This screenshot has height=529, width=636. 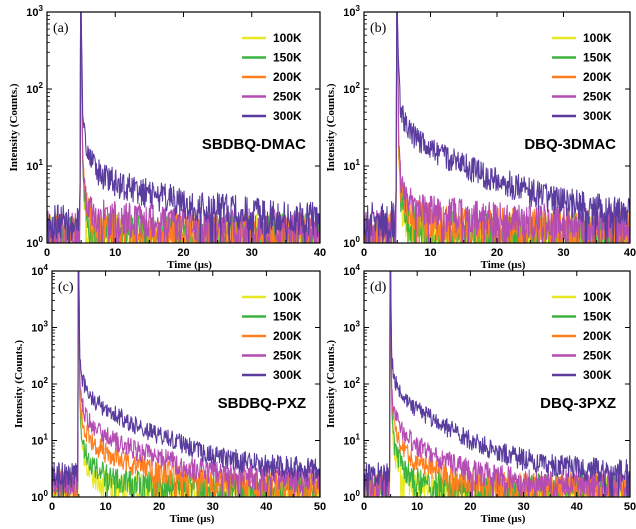 I want to click on panel-label: (c), so click(x=66, y=287).